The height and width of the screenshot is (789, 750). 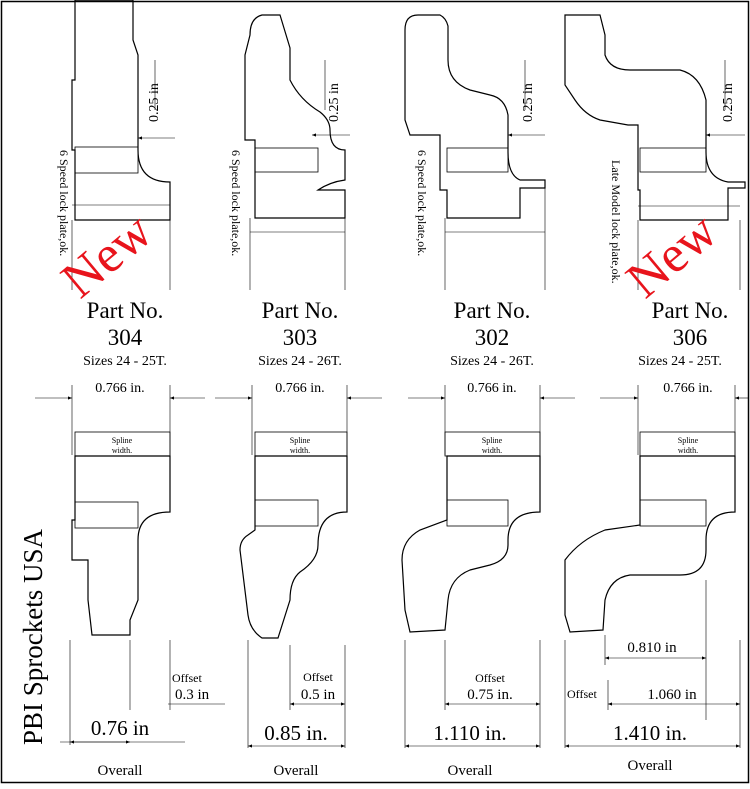 I want to click on part-304-spline-label: Spline width., so click(x=122, y=445).